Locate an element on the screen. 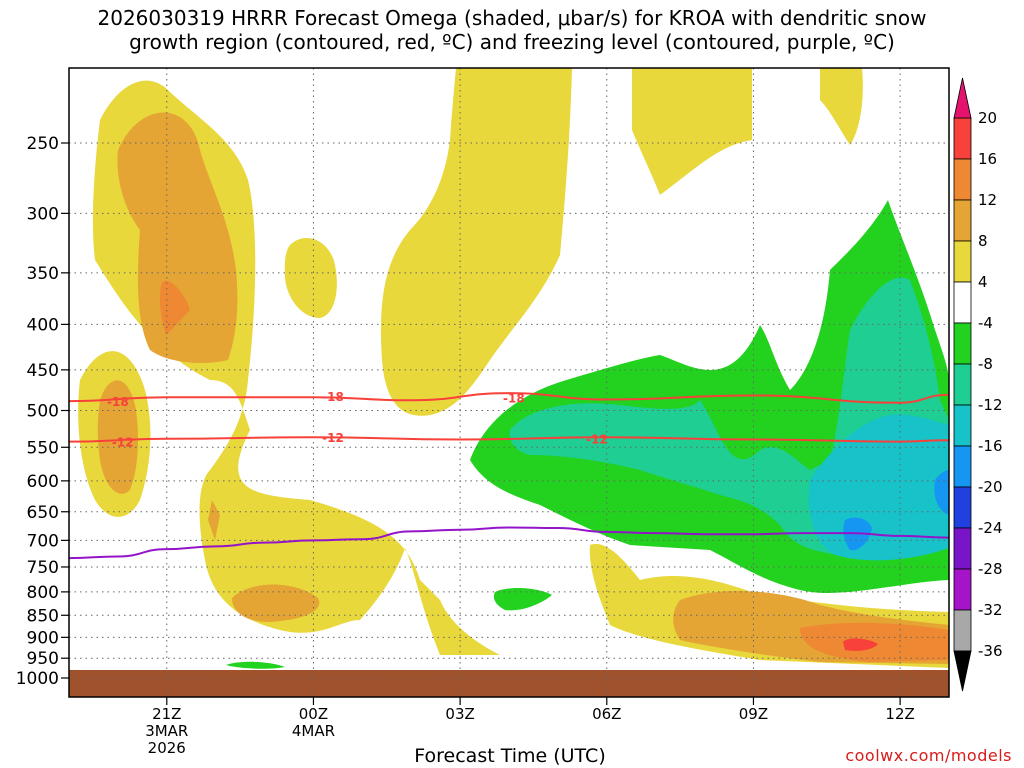 Image resolution: width=1024 pixels, height=768 pixels. y-tick-label-500: 500 is located at coordinates (43, 412).